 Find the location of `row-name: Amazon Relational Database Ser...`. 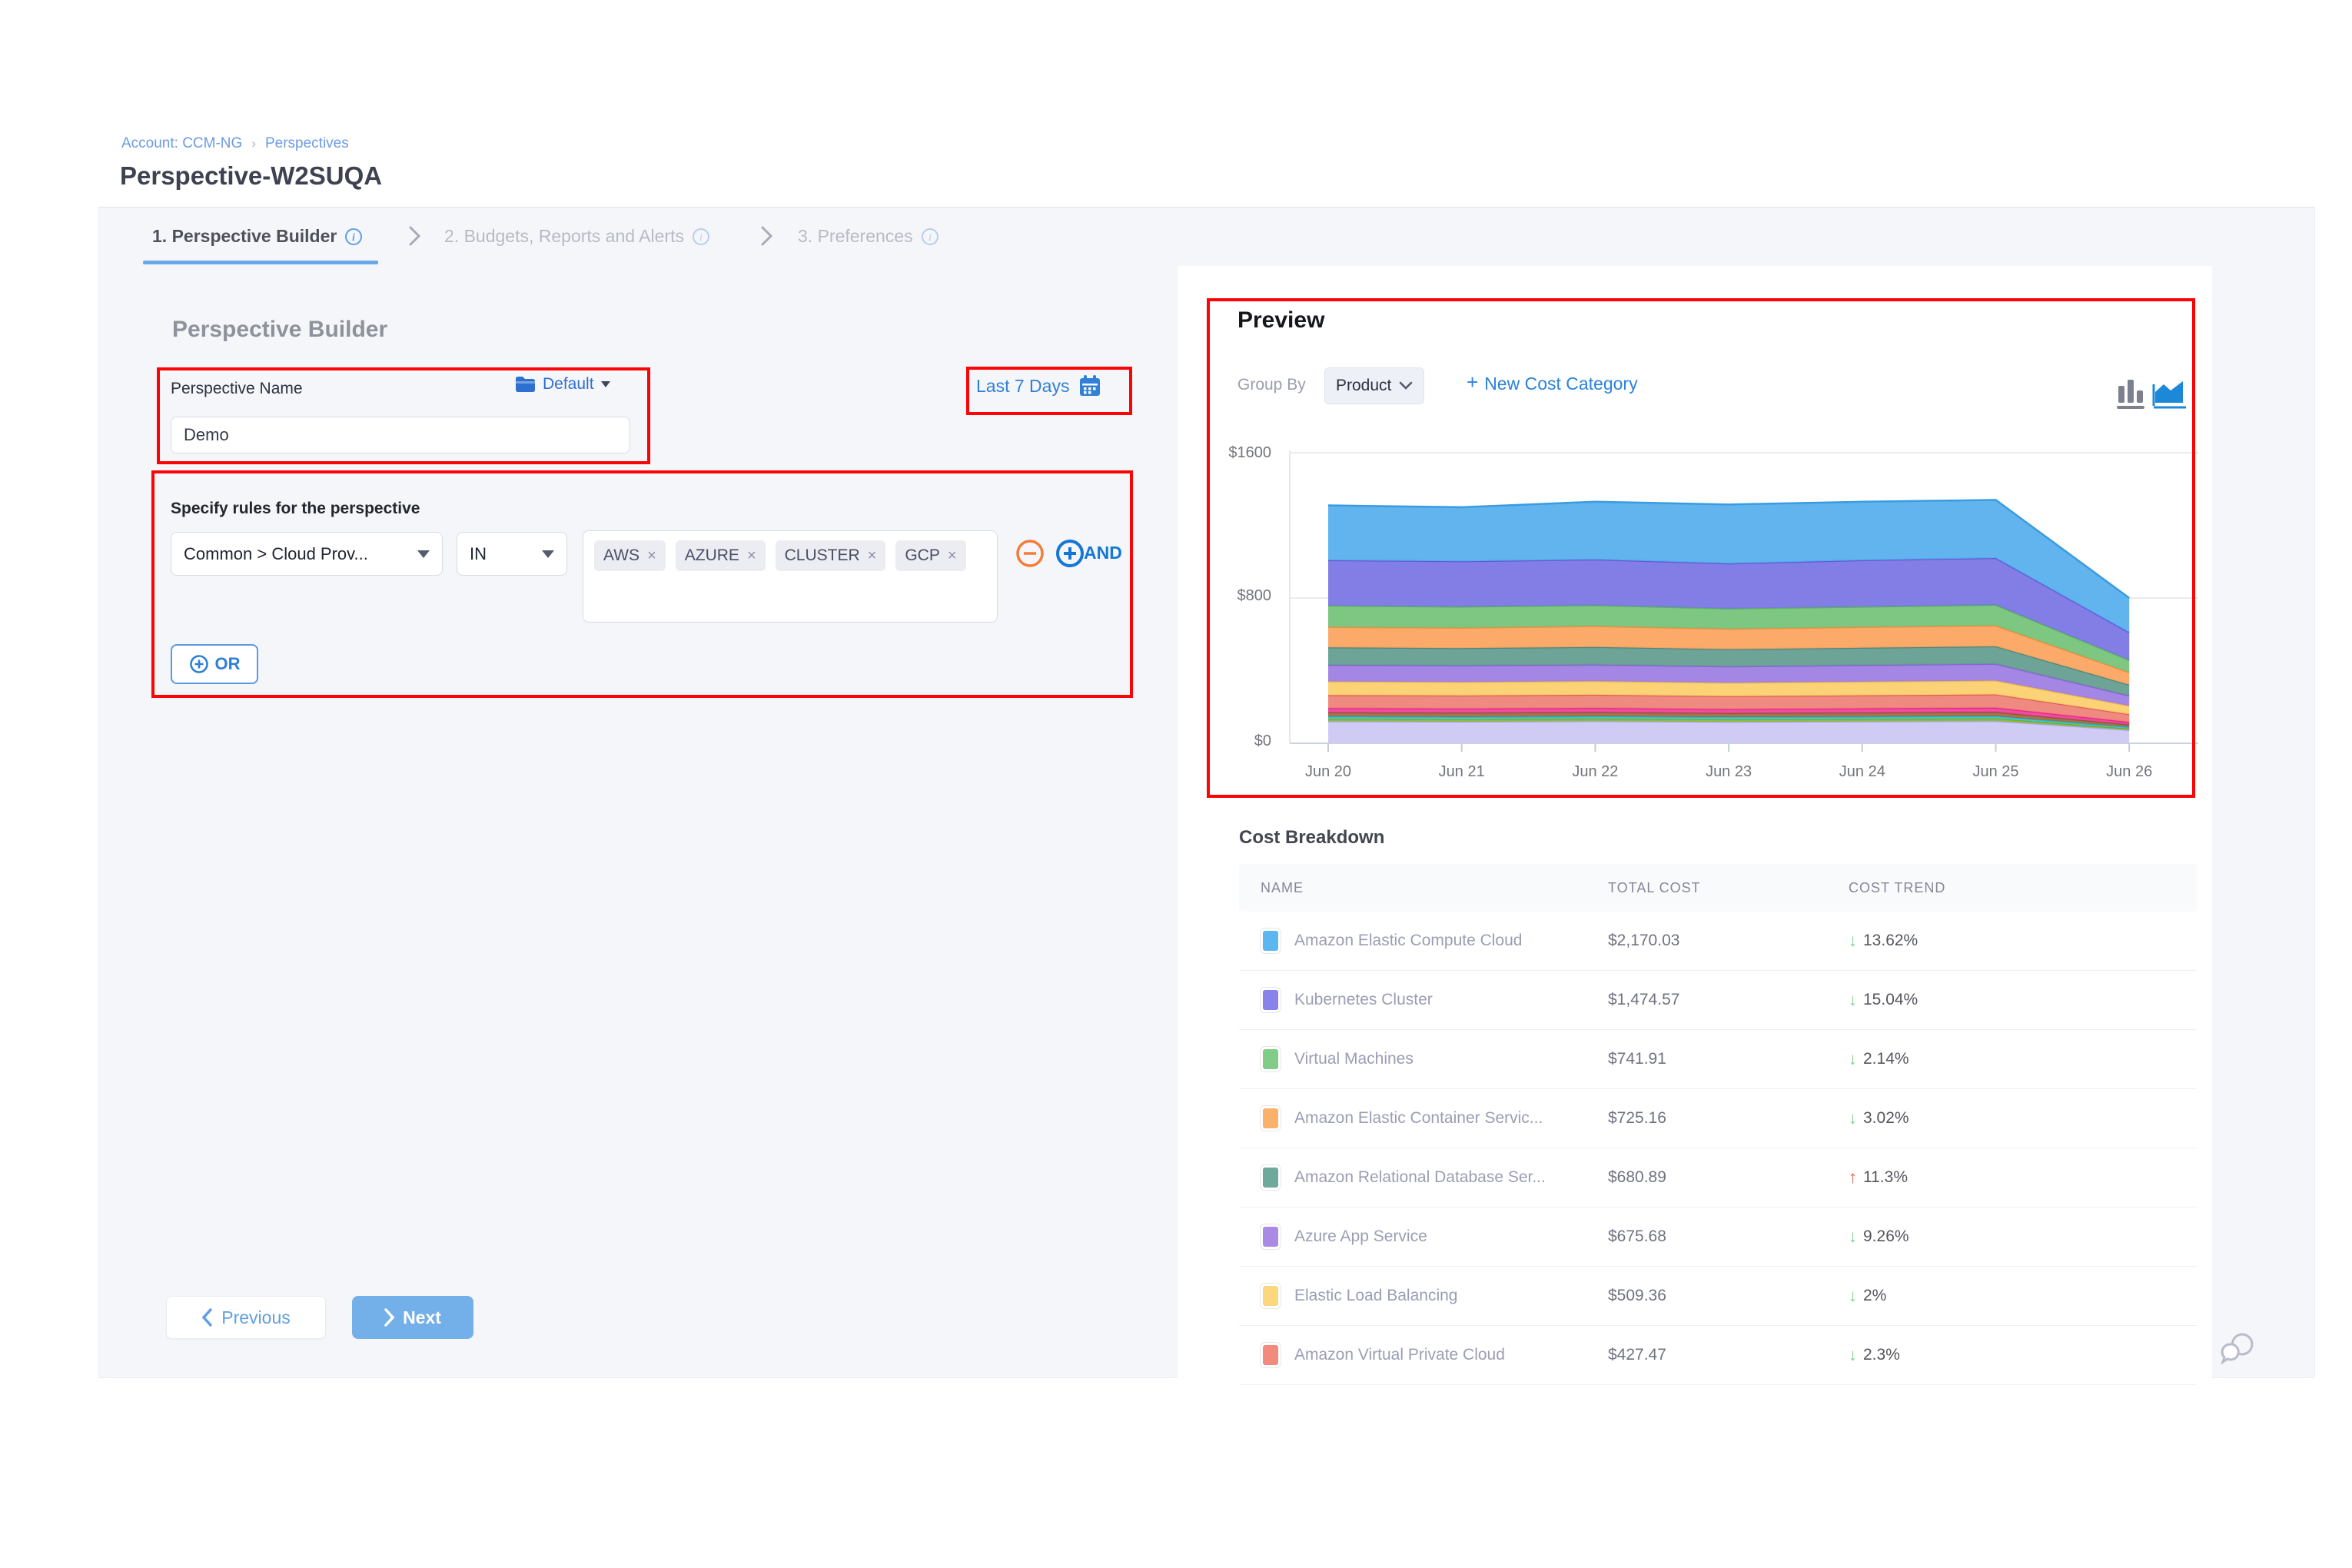

row-name: Amazon Relational Database Ser... is located at coordinates (1420, 1177).